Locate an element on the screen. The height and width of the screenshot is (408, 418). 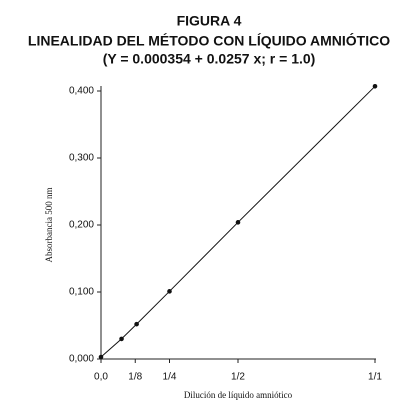
chart-title: FIGURA 4 is located at coordinates (209, 21).